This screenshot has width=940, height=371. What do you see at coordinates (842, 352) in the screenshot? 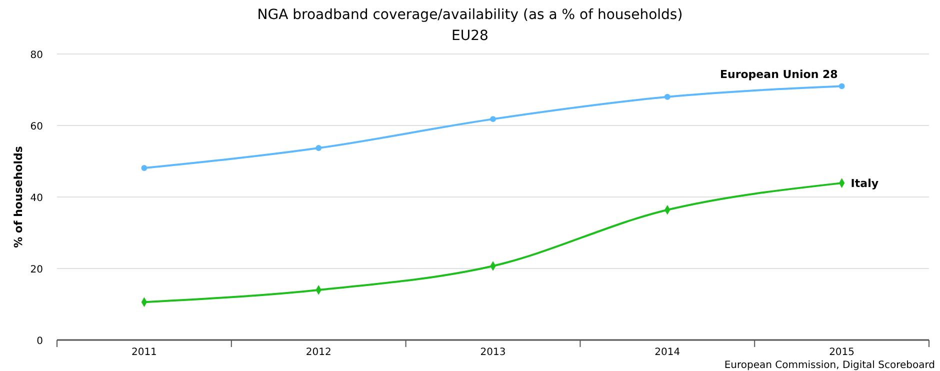
I see `x-tick-label: 2015` at bounding box center [842, 352].